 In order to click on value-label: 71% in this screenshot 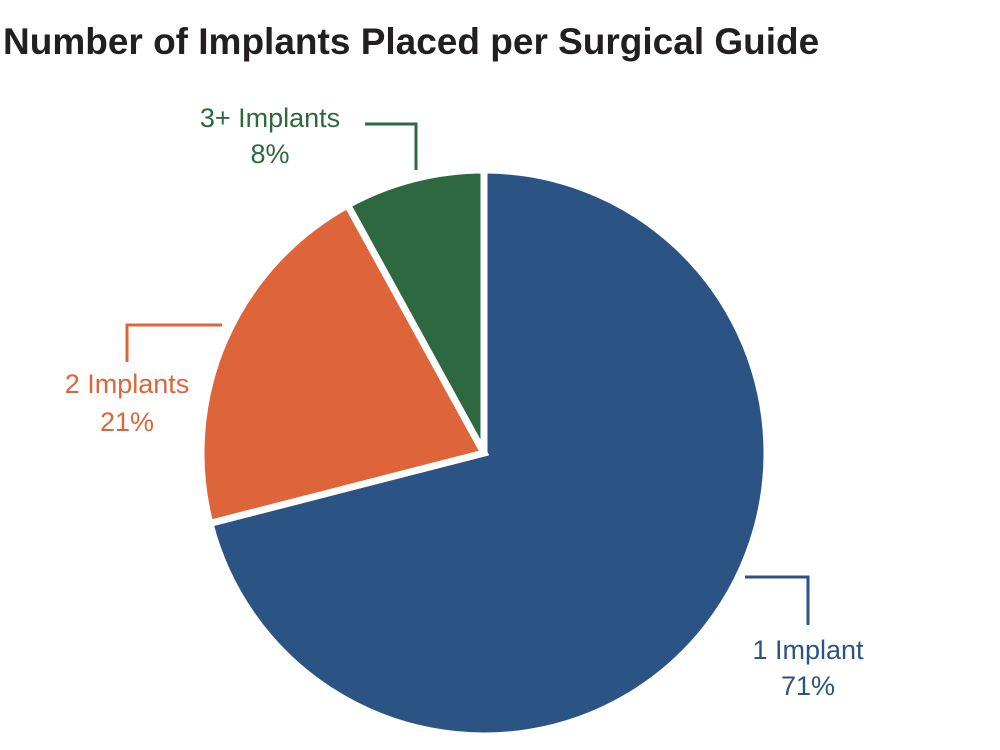, I will do `click(808, 686)`.